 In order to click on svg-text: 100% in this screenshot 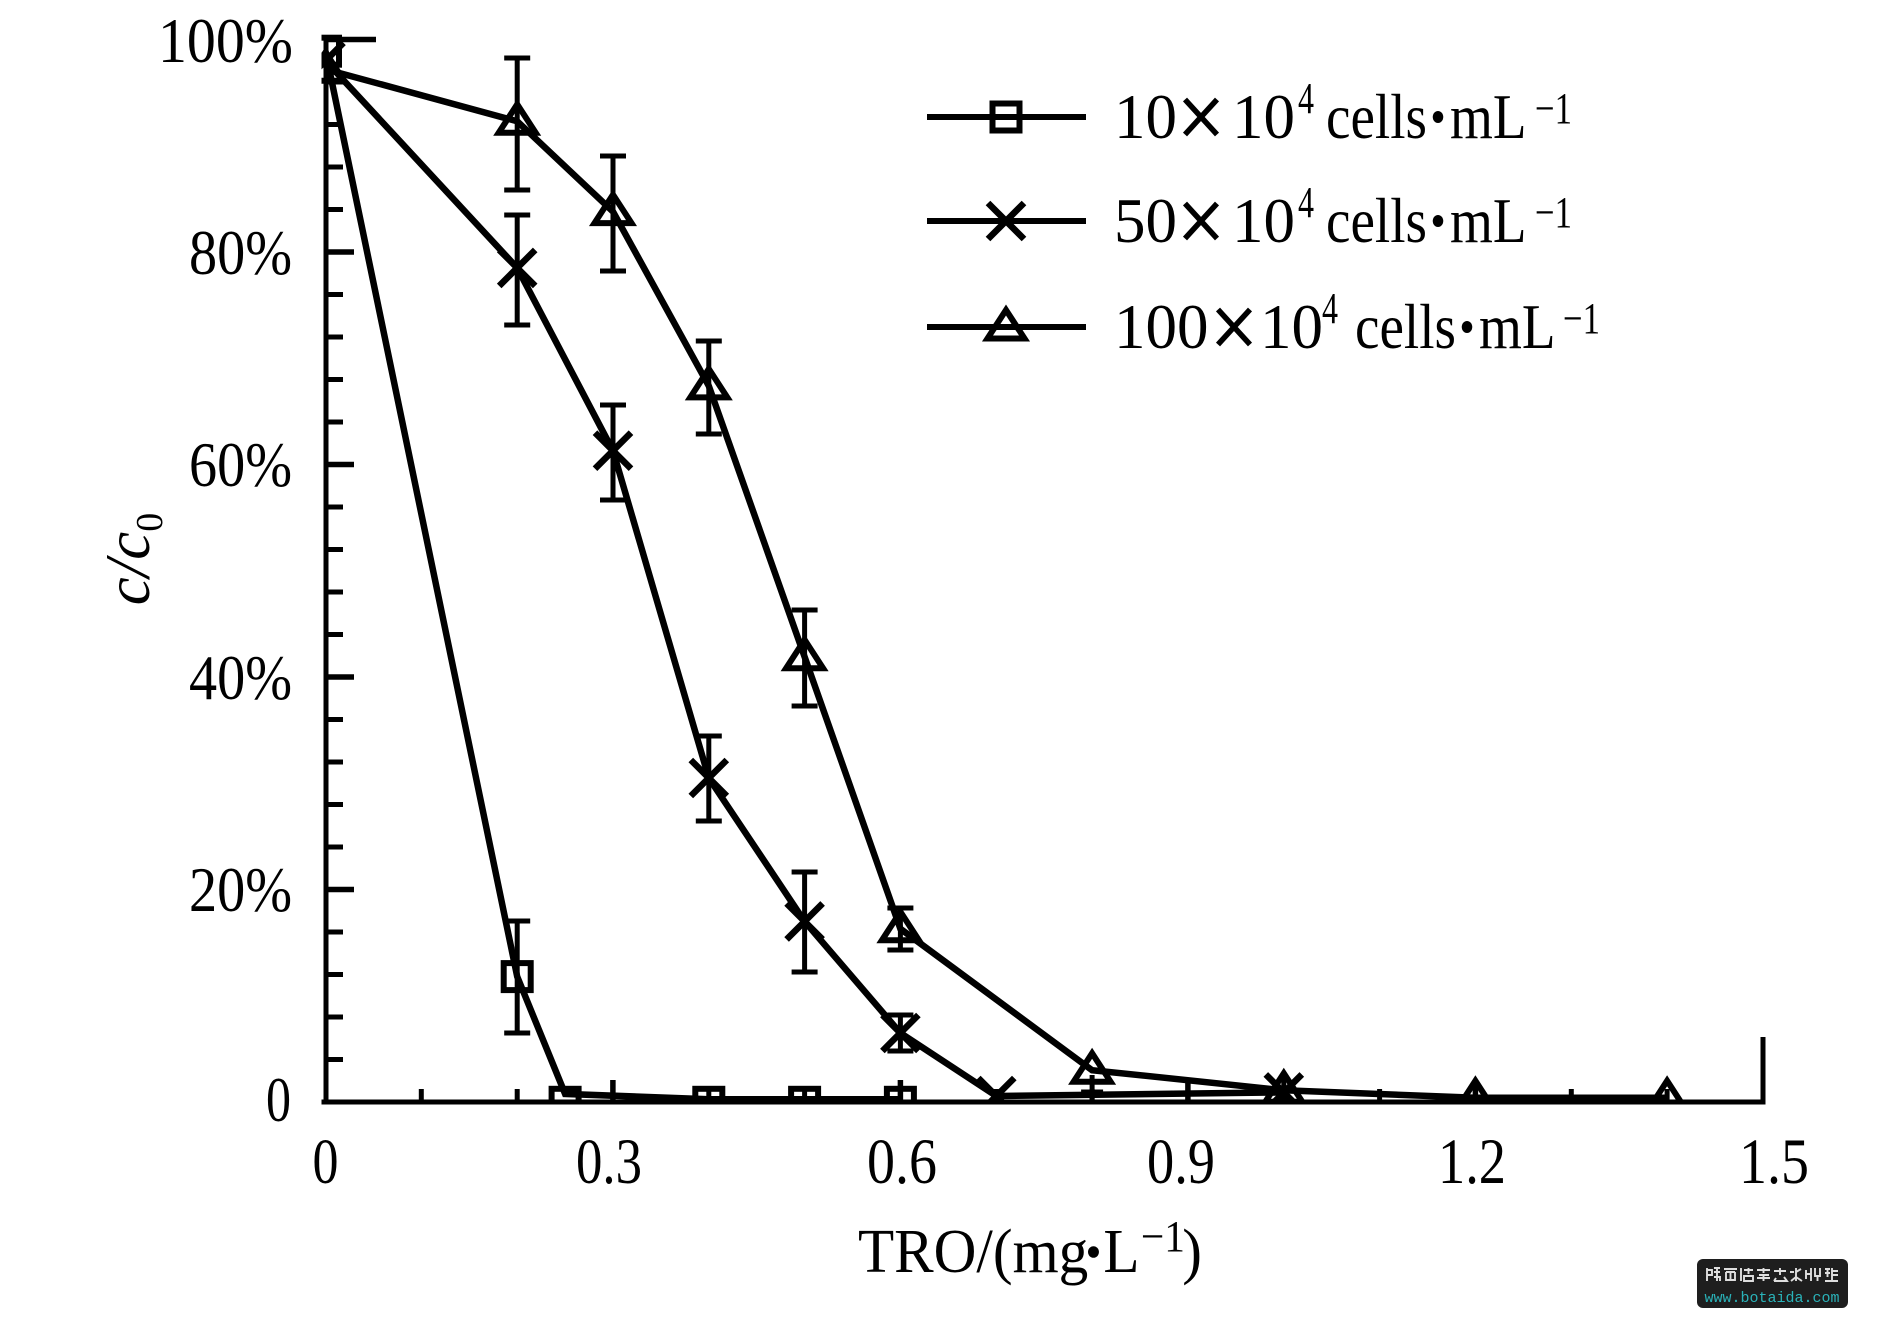, I will do `click(225, 41)`.